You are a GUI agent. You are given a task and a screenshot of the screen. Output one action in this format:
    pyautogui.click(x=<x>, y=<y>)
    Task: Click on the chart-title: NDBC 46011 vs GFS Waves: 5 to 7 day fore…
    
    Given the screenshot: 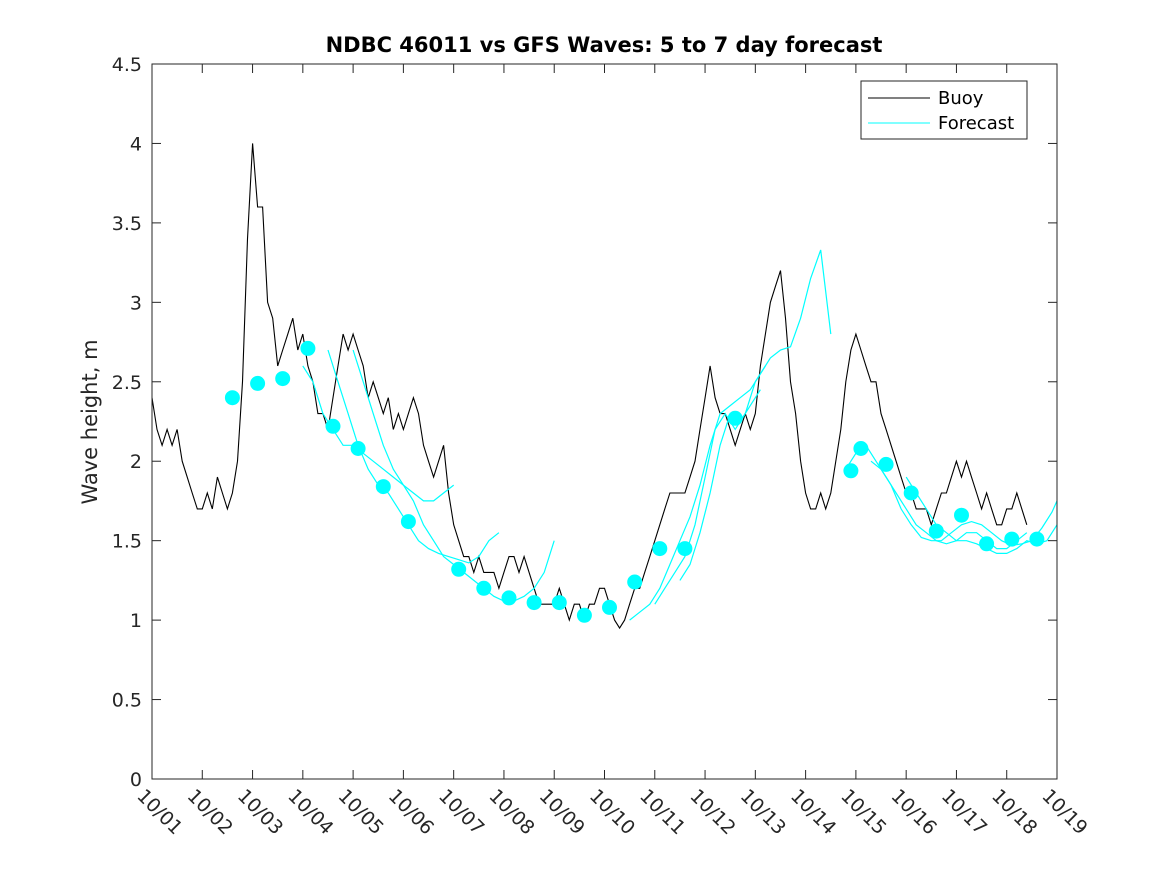 What is the action you would take?
    pyautogui.click(x=604, y=45)
    